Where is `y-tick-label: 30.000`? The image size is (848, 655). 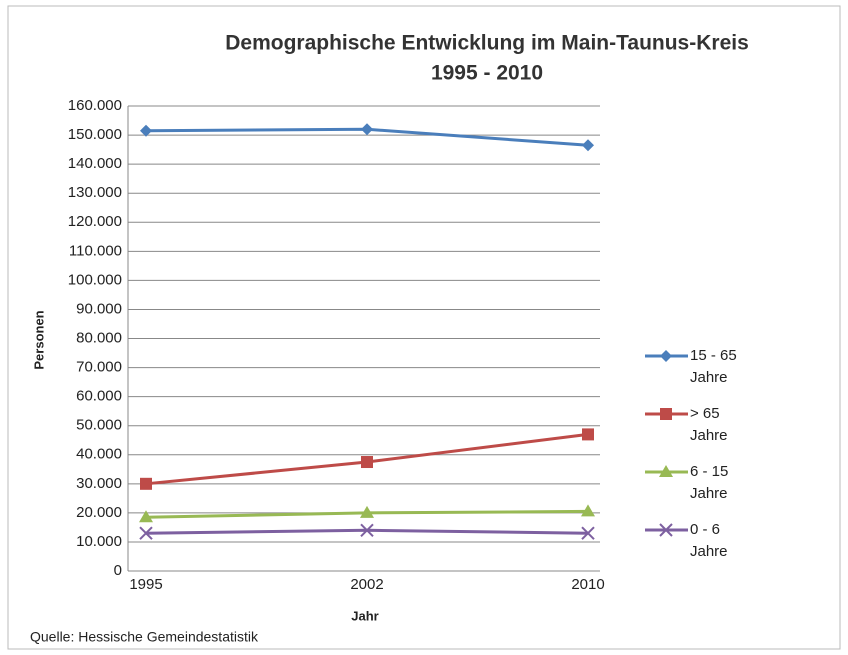
y-tick-label: 30.000 is located at coordinates (99, 483).